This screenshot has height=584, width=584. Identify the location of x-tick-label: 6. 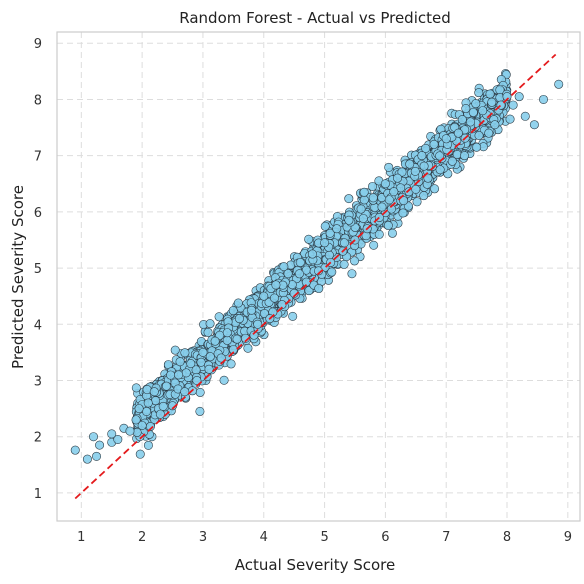
(385, 537).